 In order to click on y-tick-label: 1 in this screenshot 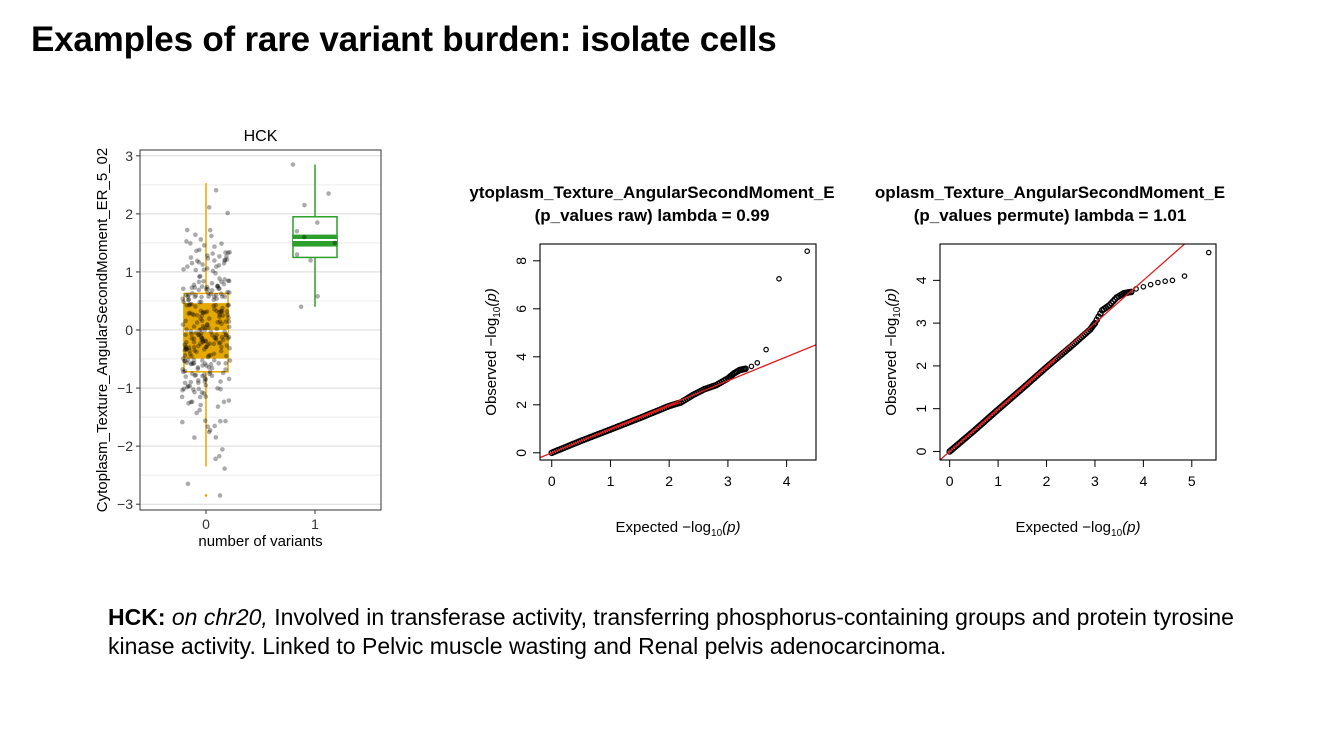, I will do `click(921, 409)`.